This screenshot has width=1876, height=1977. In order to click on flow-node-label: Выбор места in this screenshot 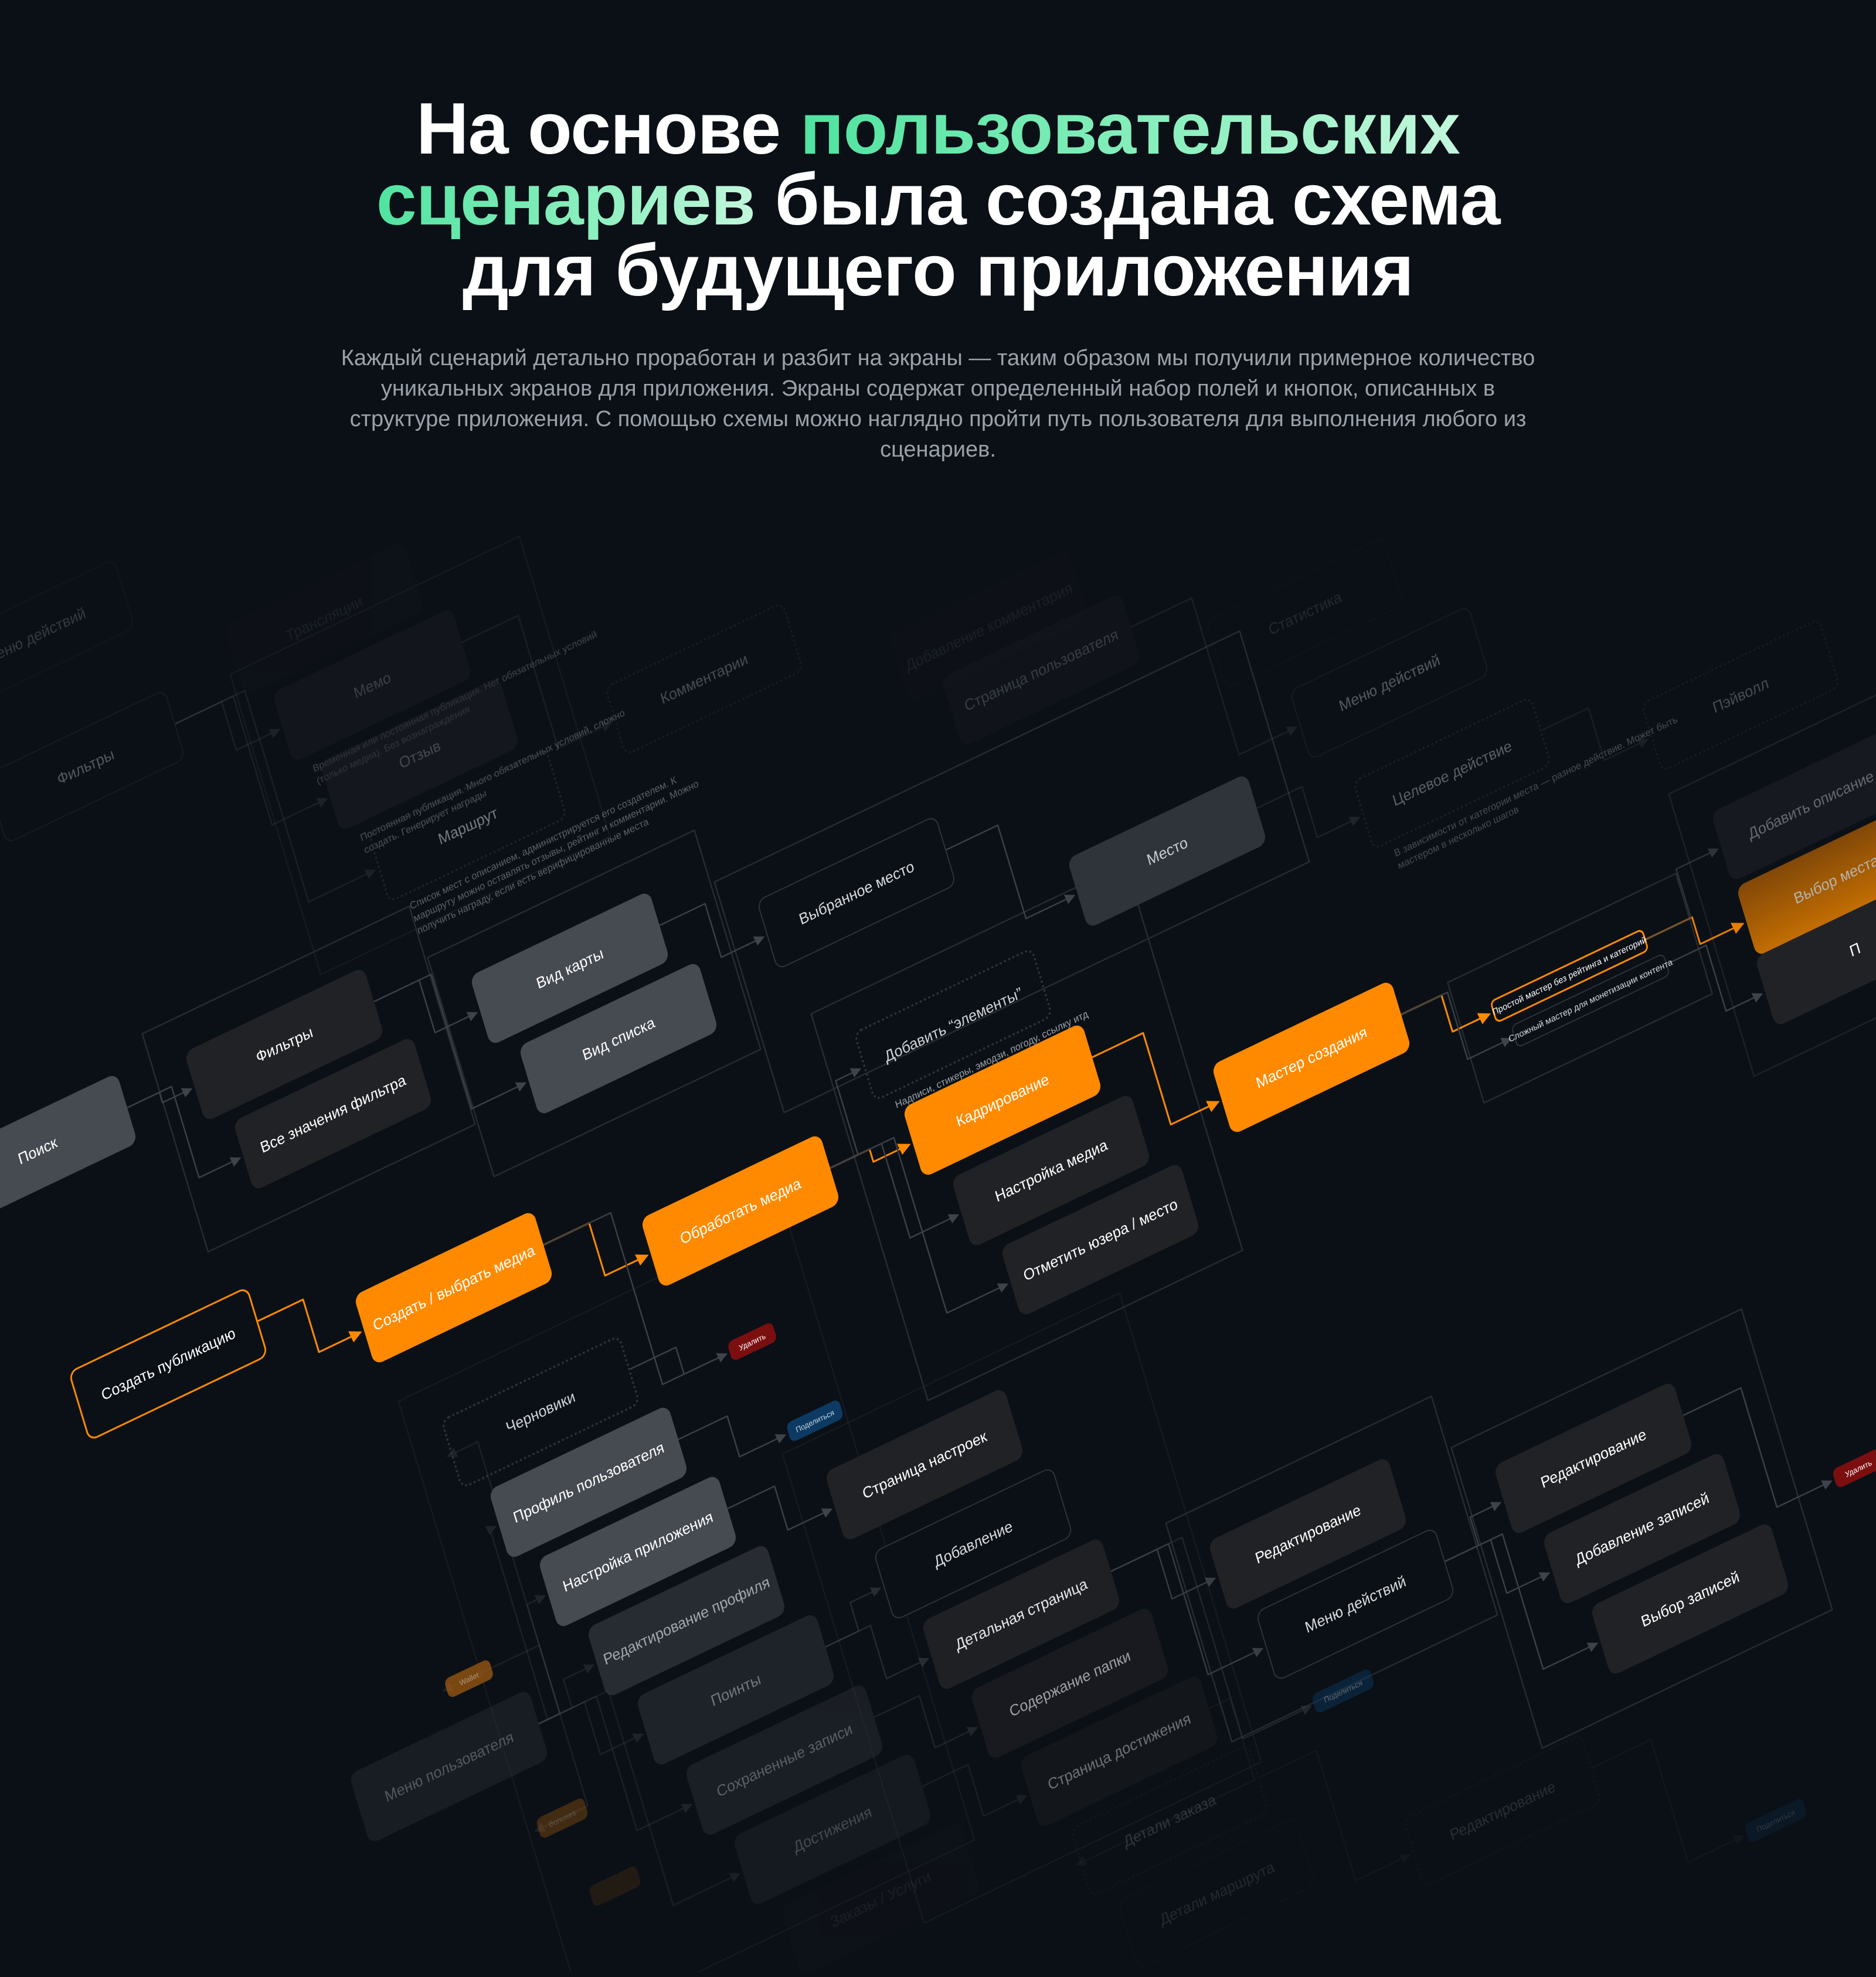, I will do `click(1834, 878)`.